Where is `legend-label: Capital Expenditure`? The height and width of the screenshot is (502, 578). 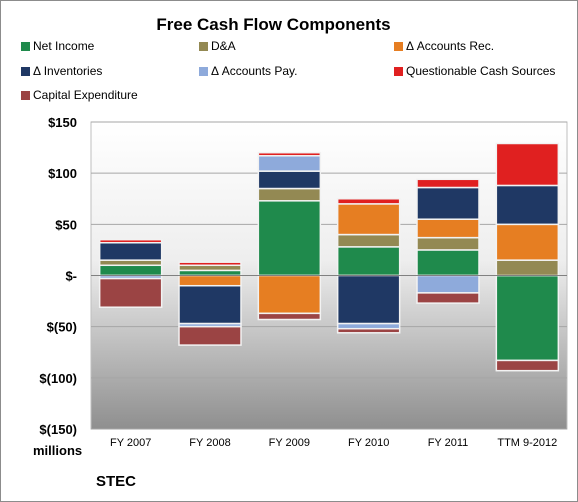 legend-label: Capital Expenditure is located at coordinates (85, 95).